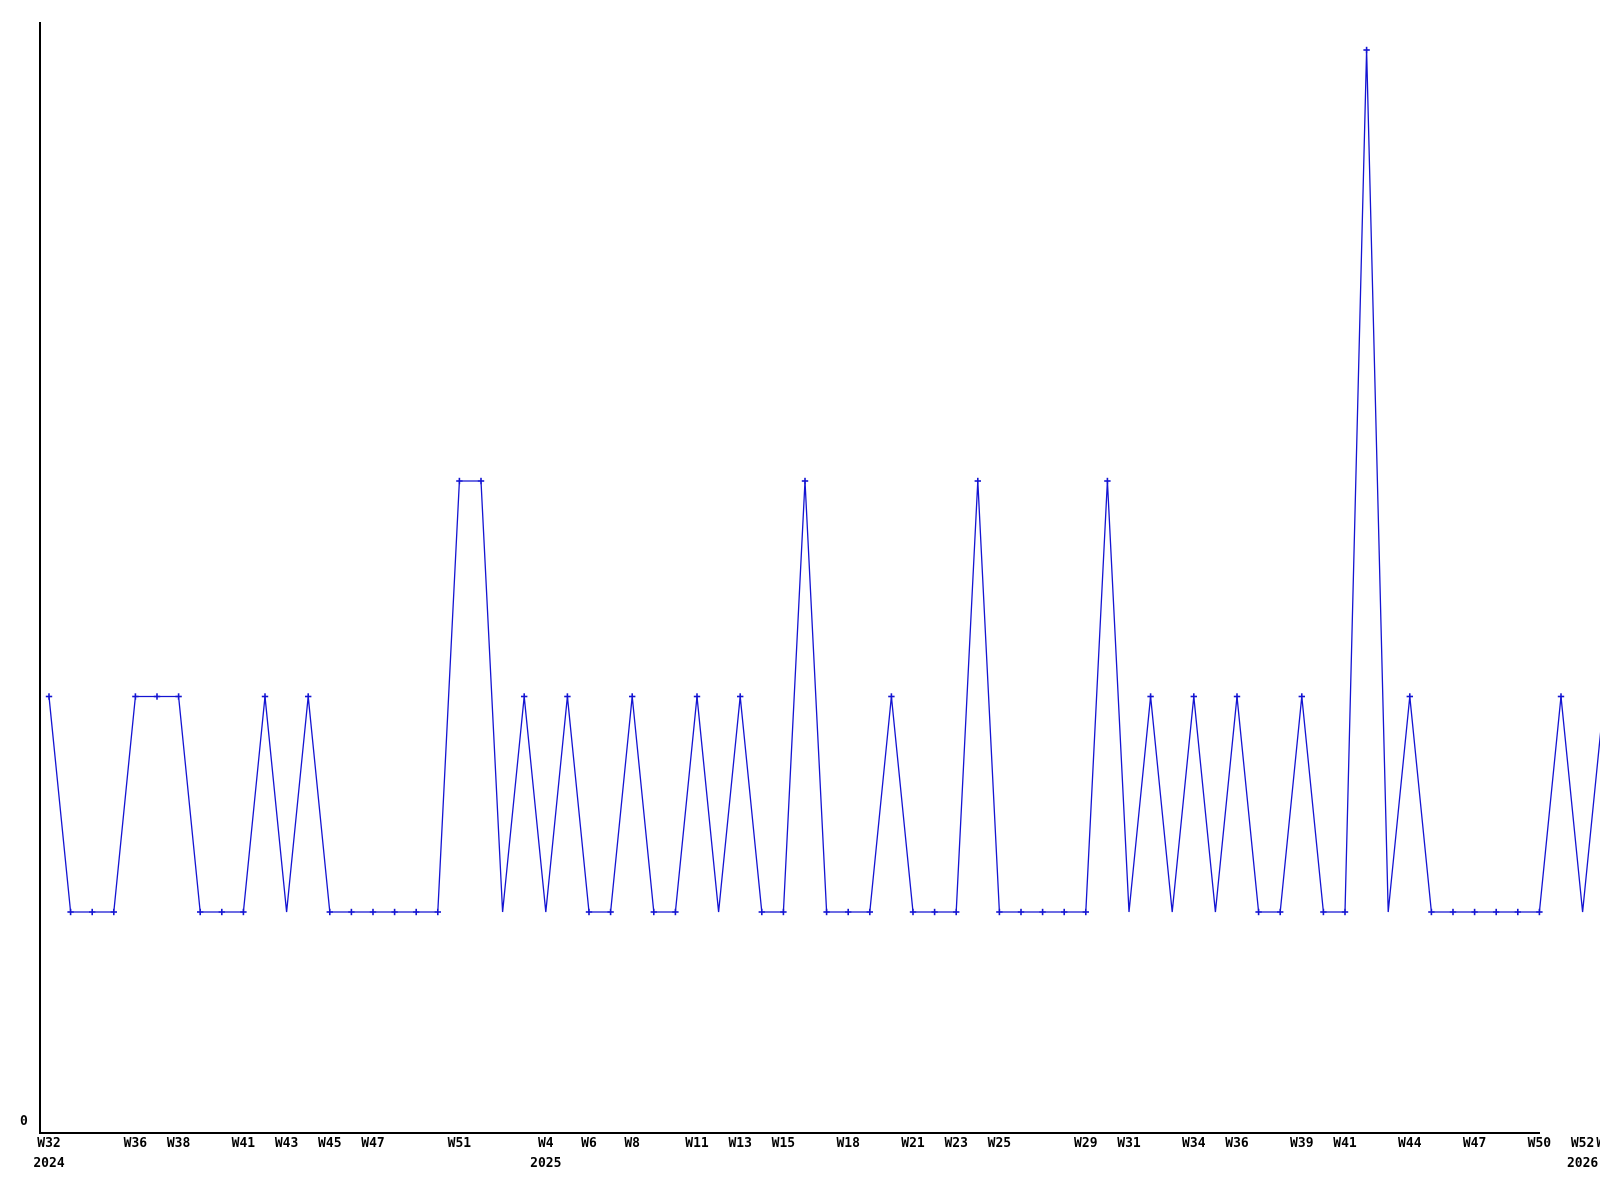  Describe the element at coordinates (286, 1143) in the screenshot. I see `x-tick-label: W43` at that location.